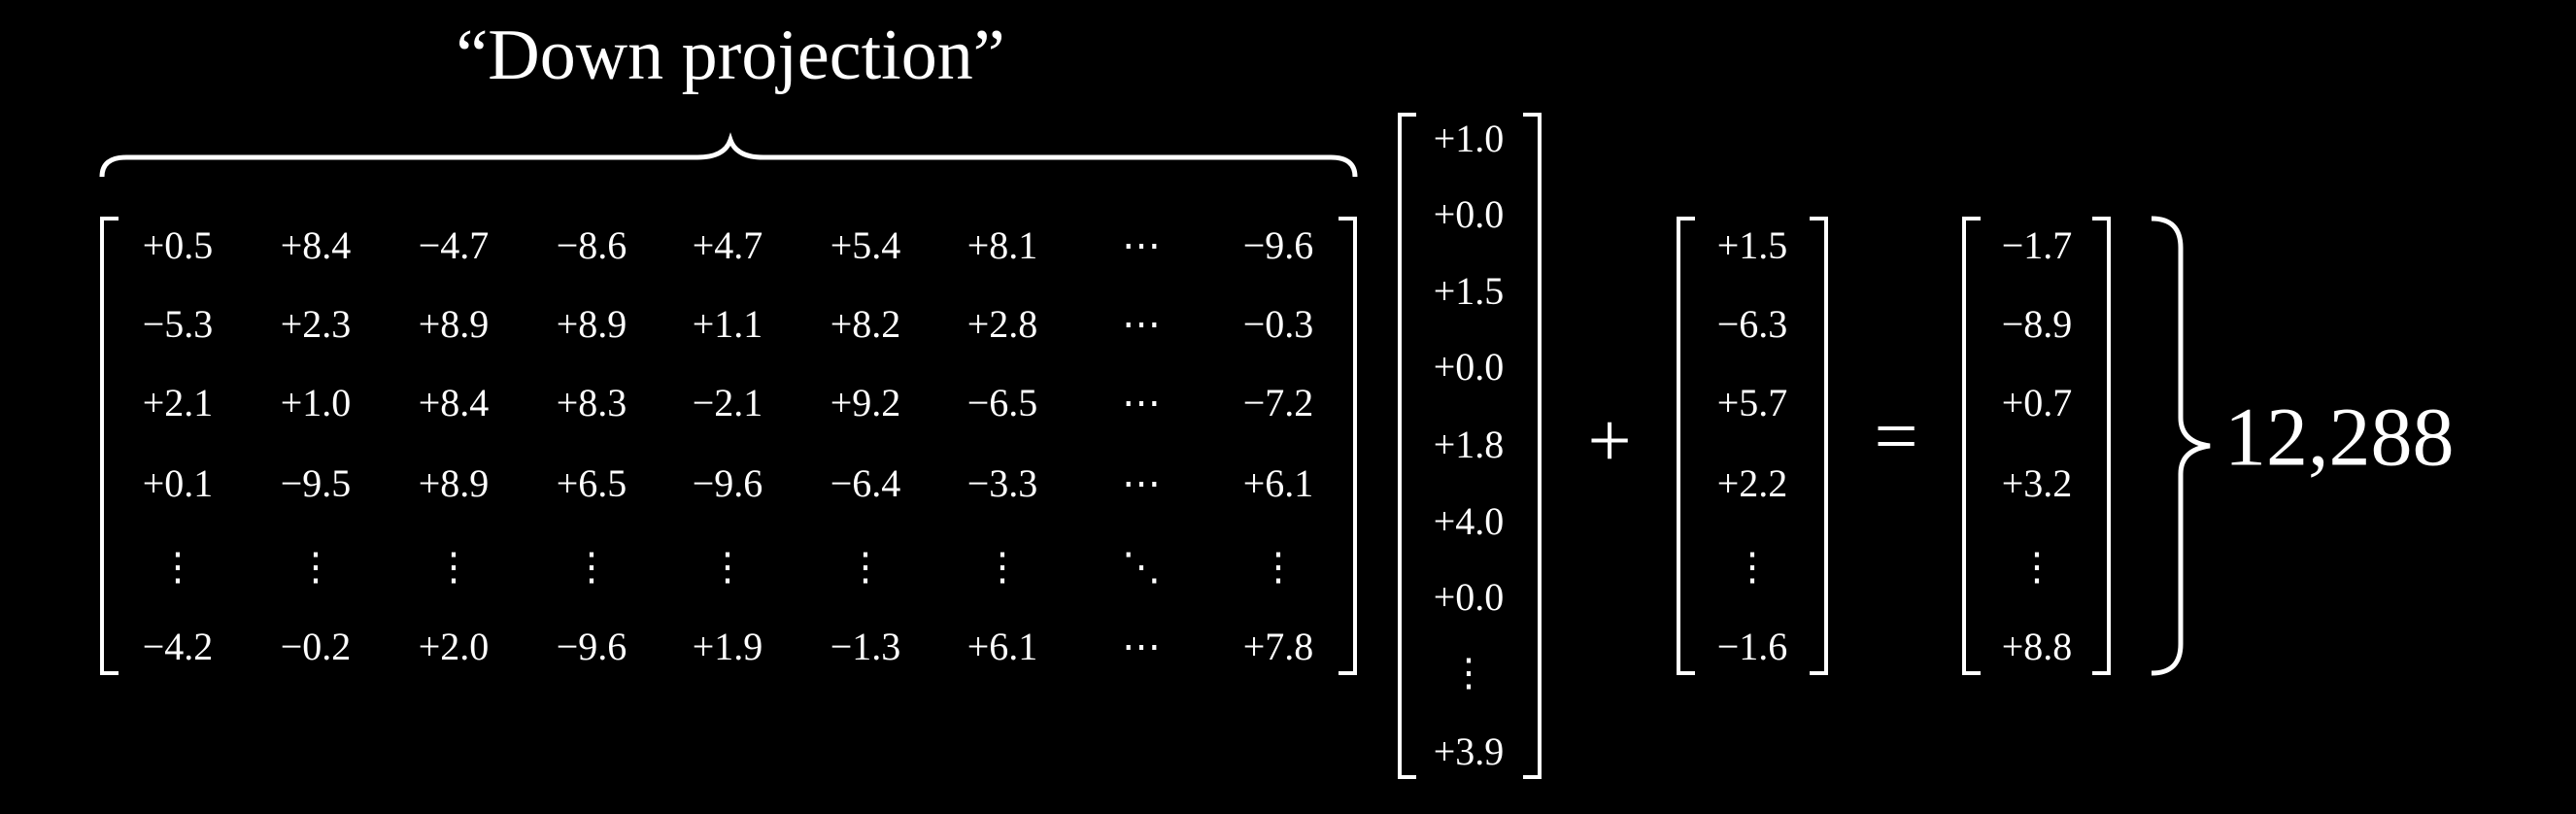 The height and width of the screenshot is (814, 2576). What do you see at coordinates (1469, 444) in the screenshot?
I see `vector-cell: +1.8` at bounding box center [1469, 444].